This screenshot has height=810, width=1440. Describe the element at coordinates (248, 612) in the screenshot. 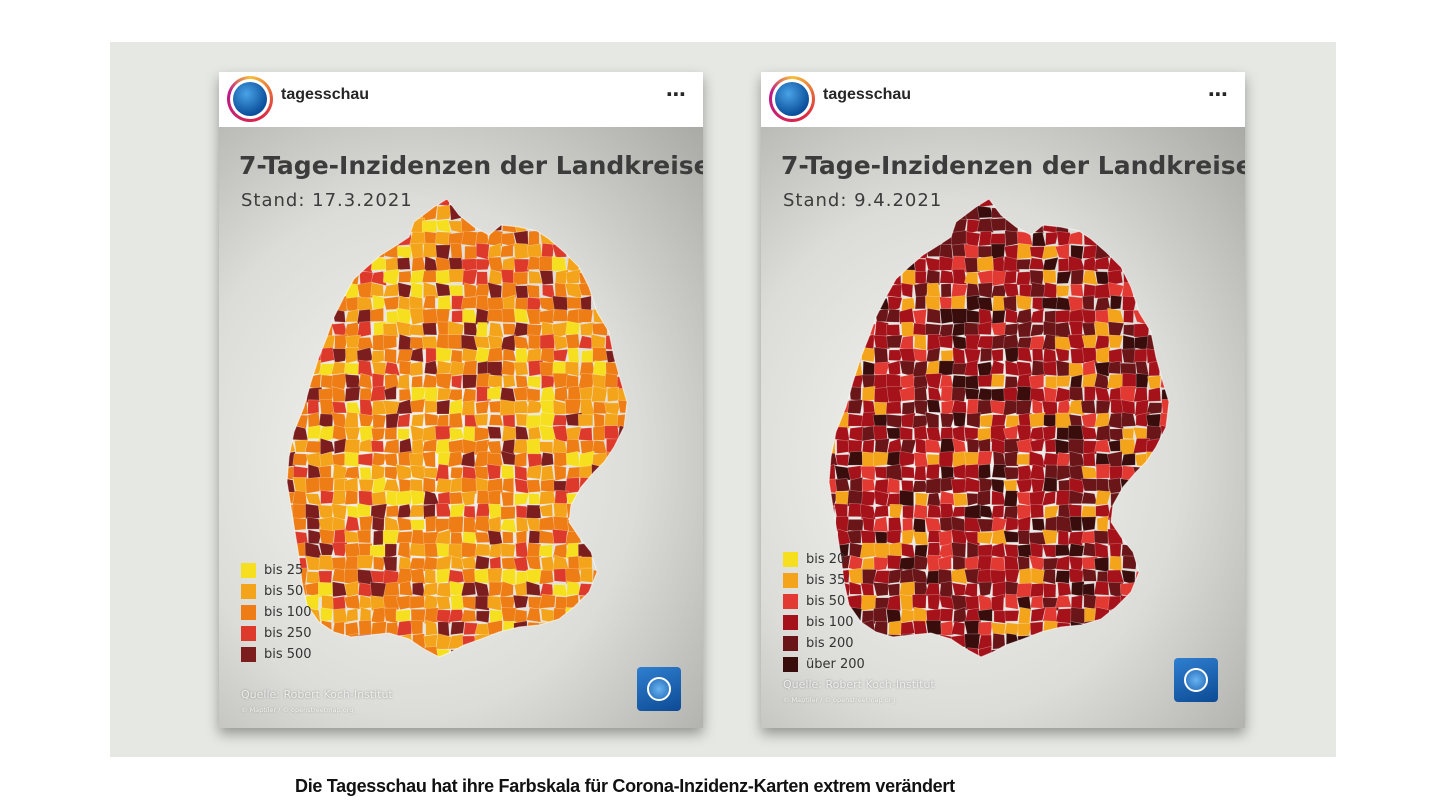

I see `legend-swatch` at that location.